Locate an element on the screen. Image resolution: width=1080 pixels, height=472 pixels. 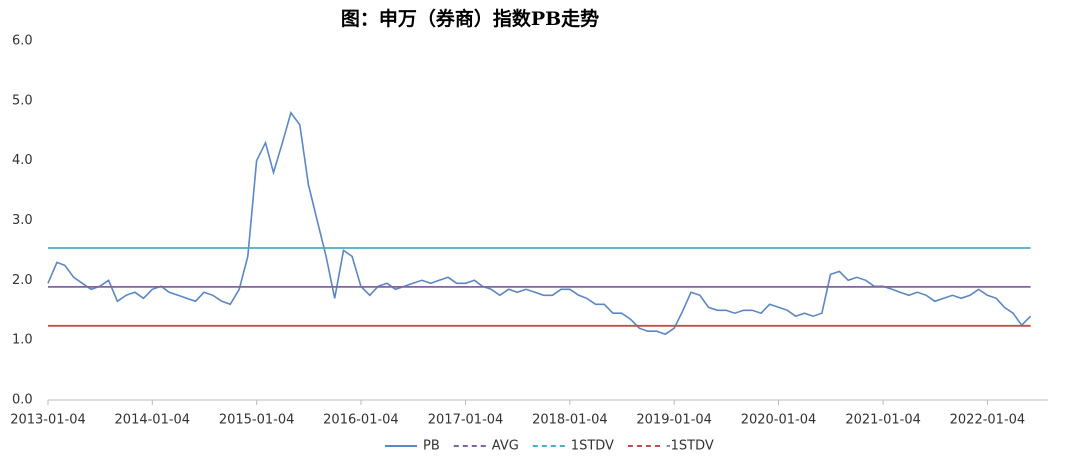
x-tick-label: 2020-01-04 is located at coordinates (779, 420).